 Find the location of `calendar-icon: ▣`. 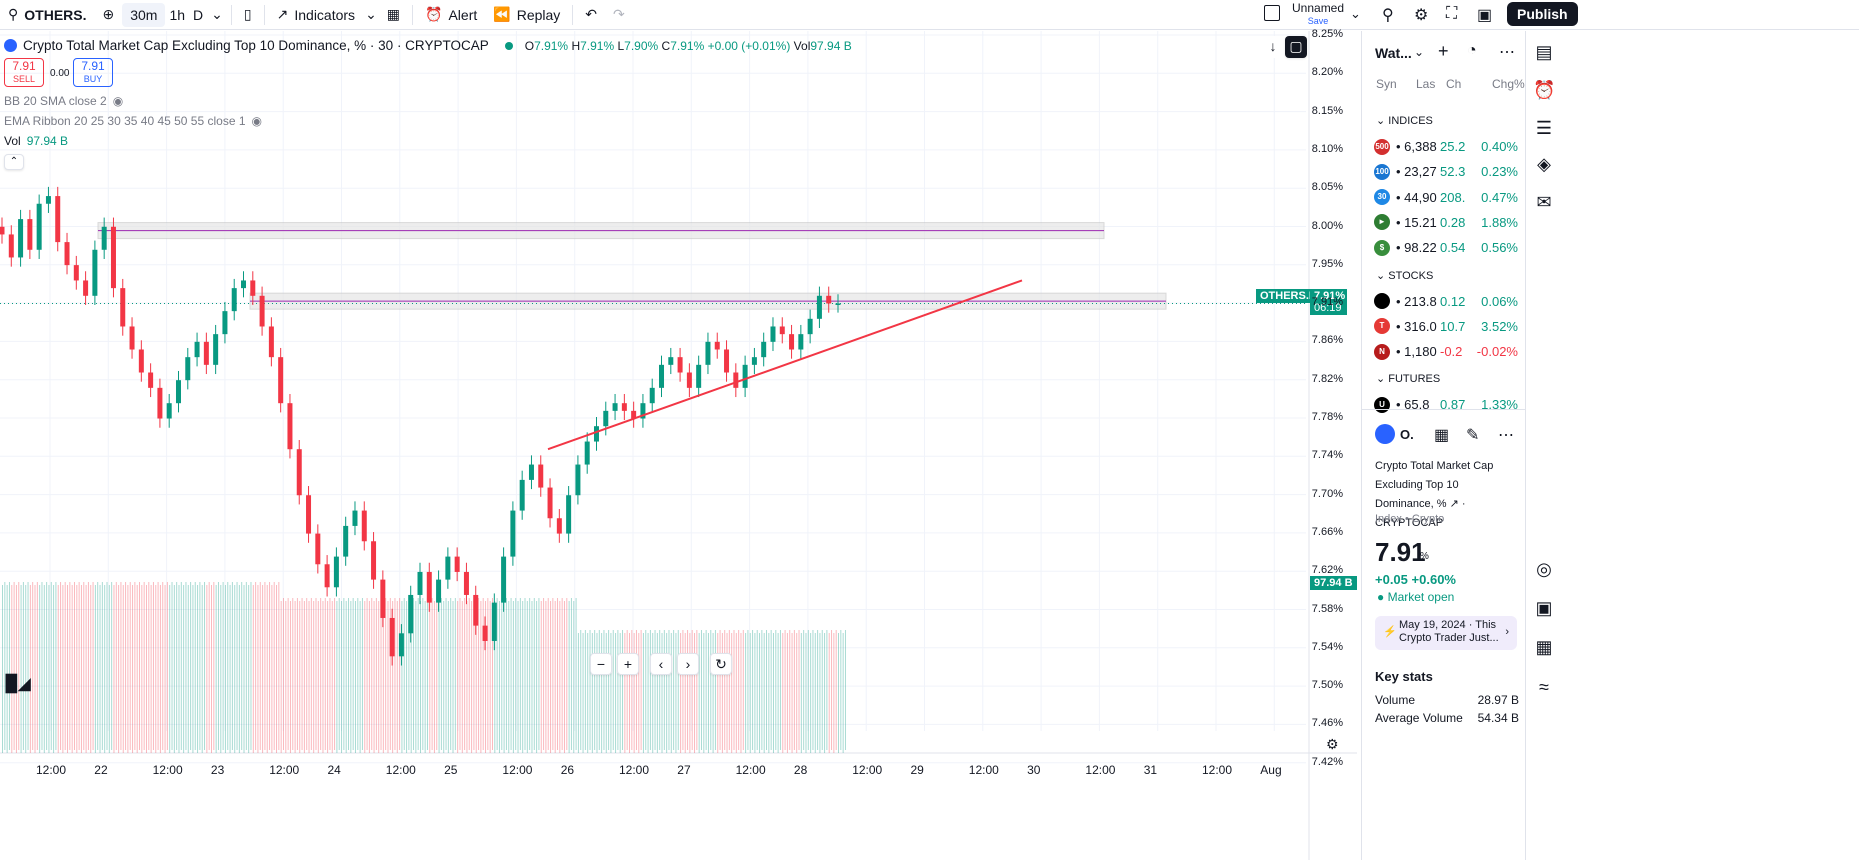

calendar-icon: ▣ is located at coordinates (1544, 608).